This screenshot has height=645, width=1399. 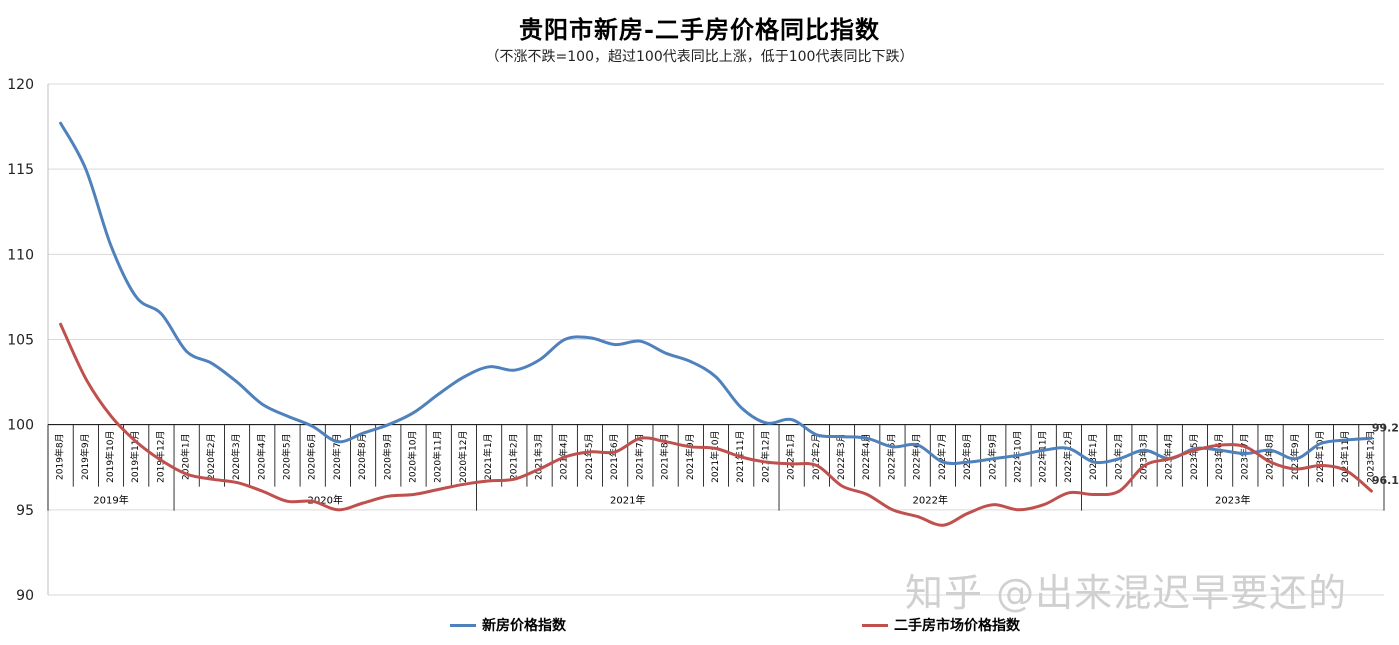 I want to click on month-label: 2021年8月, so click(x=665, y=456).